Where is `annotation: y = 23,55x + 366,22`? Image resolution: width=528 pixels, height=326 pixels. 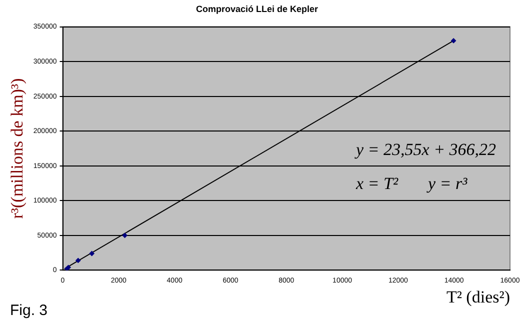
annotation: y = 23,55x + 366,22 is located at coordinates (426, 150).